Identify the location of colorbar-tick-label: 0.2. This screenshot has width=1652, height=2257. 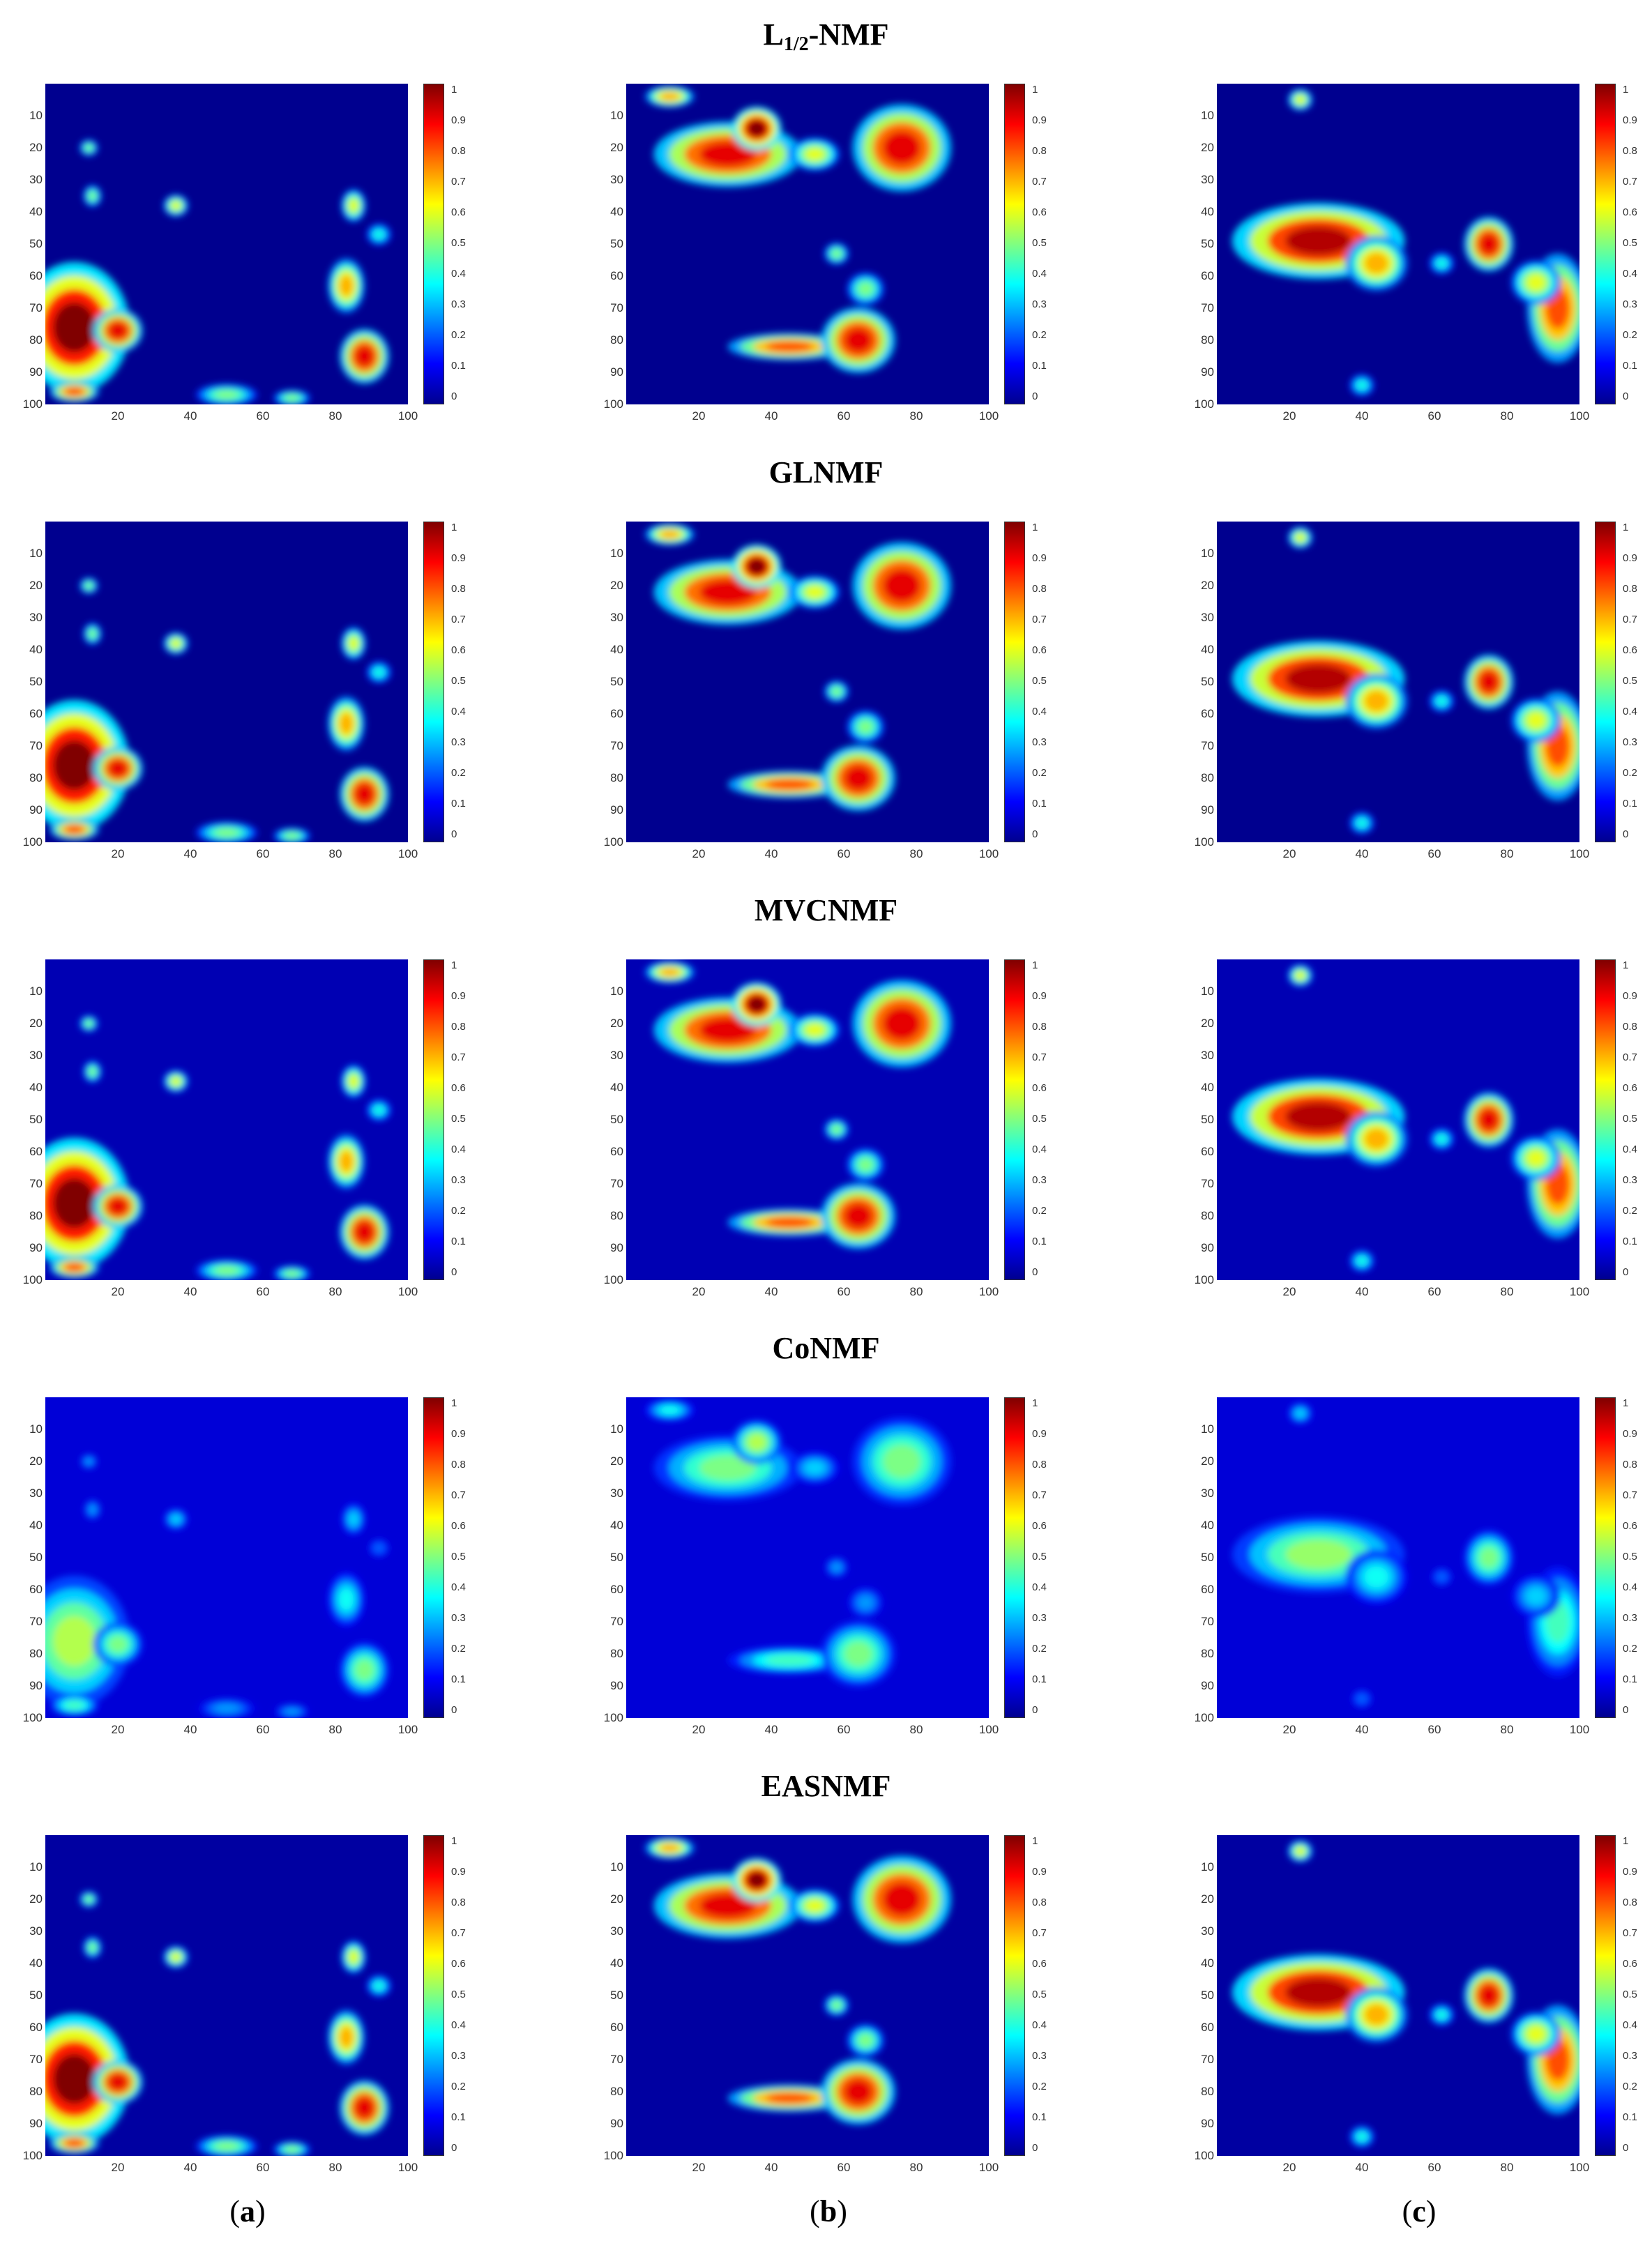
(1039, 334).